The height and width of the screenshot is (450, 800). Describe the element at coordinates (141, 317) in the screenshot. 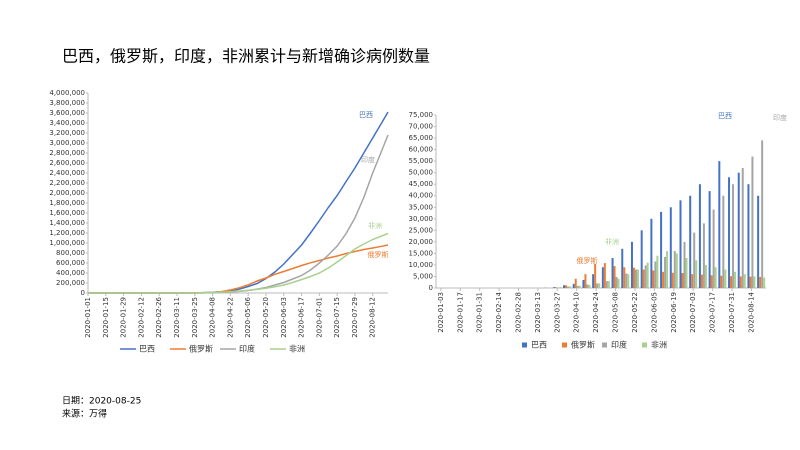

I see `x-tick-label: 2020-02-12` at that location.